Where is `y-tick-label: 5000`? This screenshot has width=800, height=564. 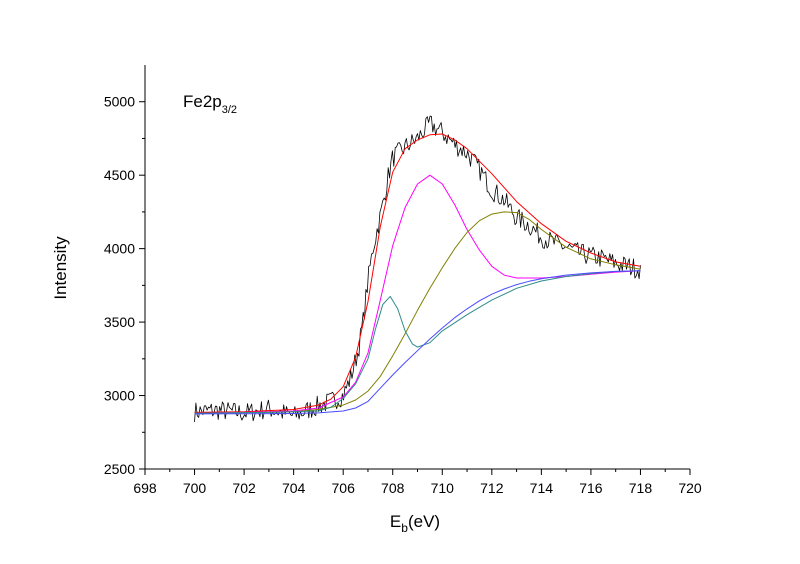
y-tick-label: 5000 is located at coordinates (119, 102).